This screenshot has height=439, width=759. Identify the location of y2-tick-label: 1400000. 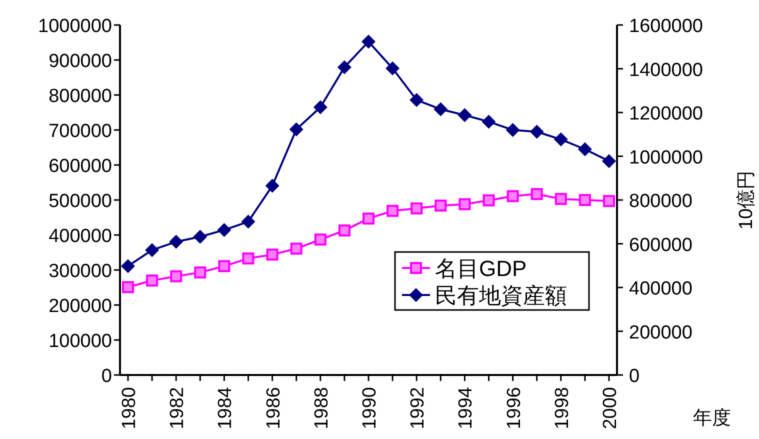
(666, 70).